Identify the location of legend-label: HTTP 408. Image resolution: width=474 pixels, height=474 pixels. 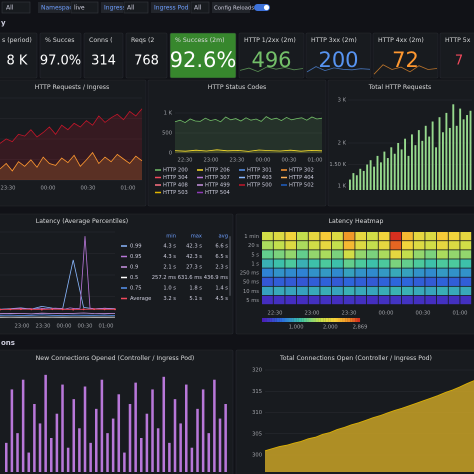
(175, 186).